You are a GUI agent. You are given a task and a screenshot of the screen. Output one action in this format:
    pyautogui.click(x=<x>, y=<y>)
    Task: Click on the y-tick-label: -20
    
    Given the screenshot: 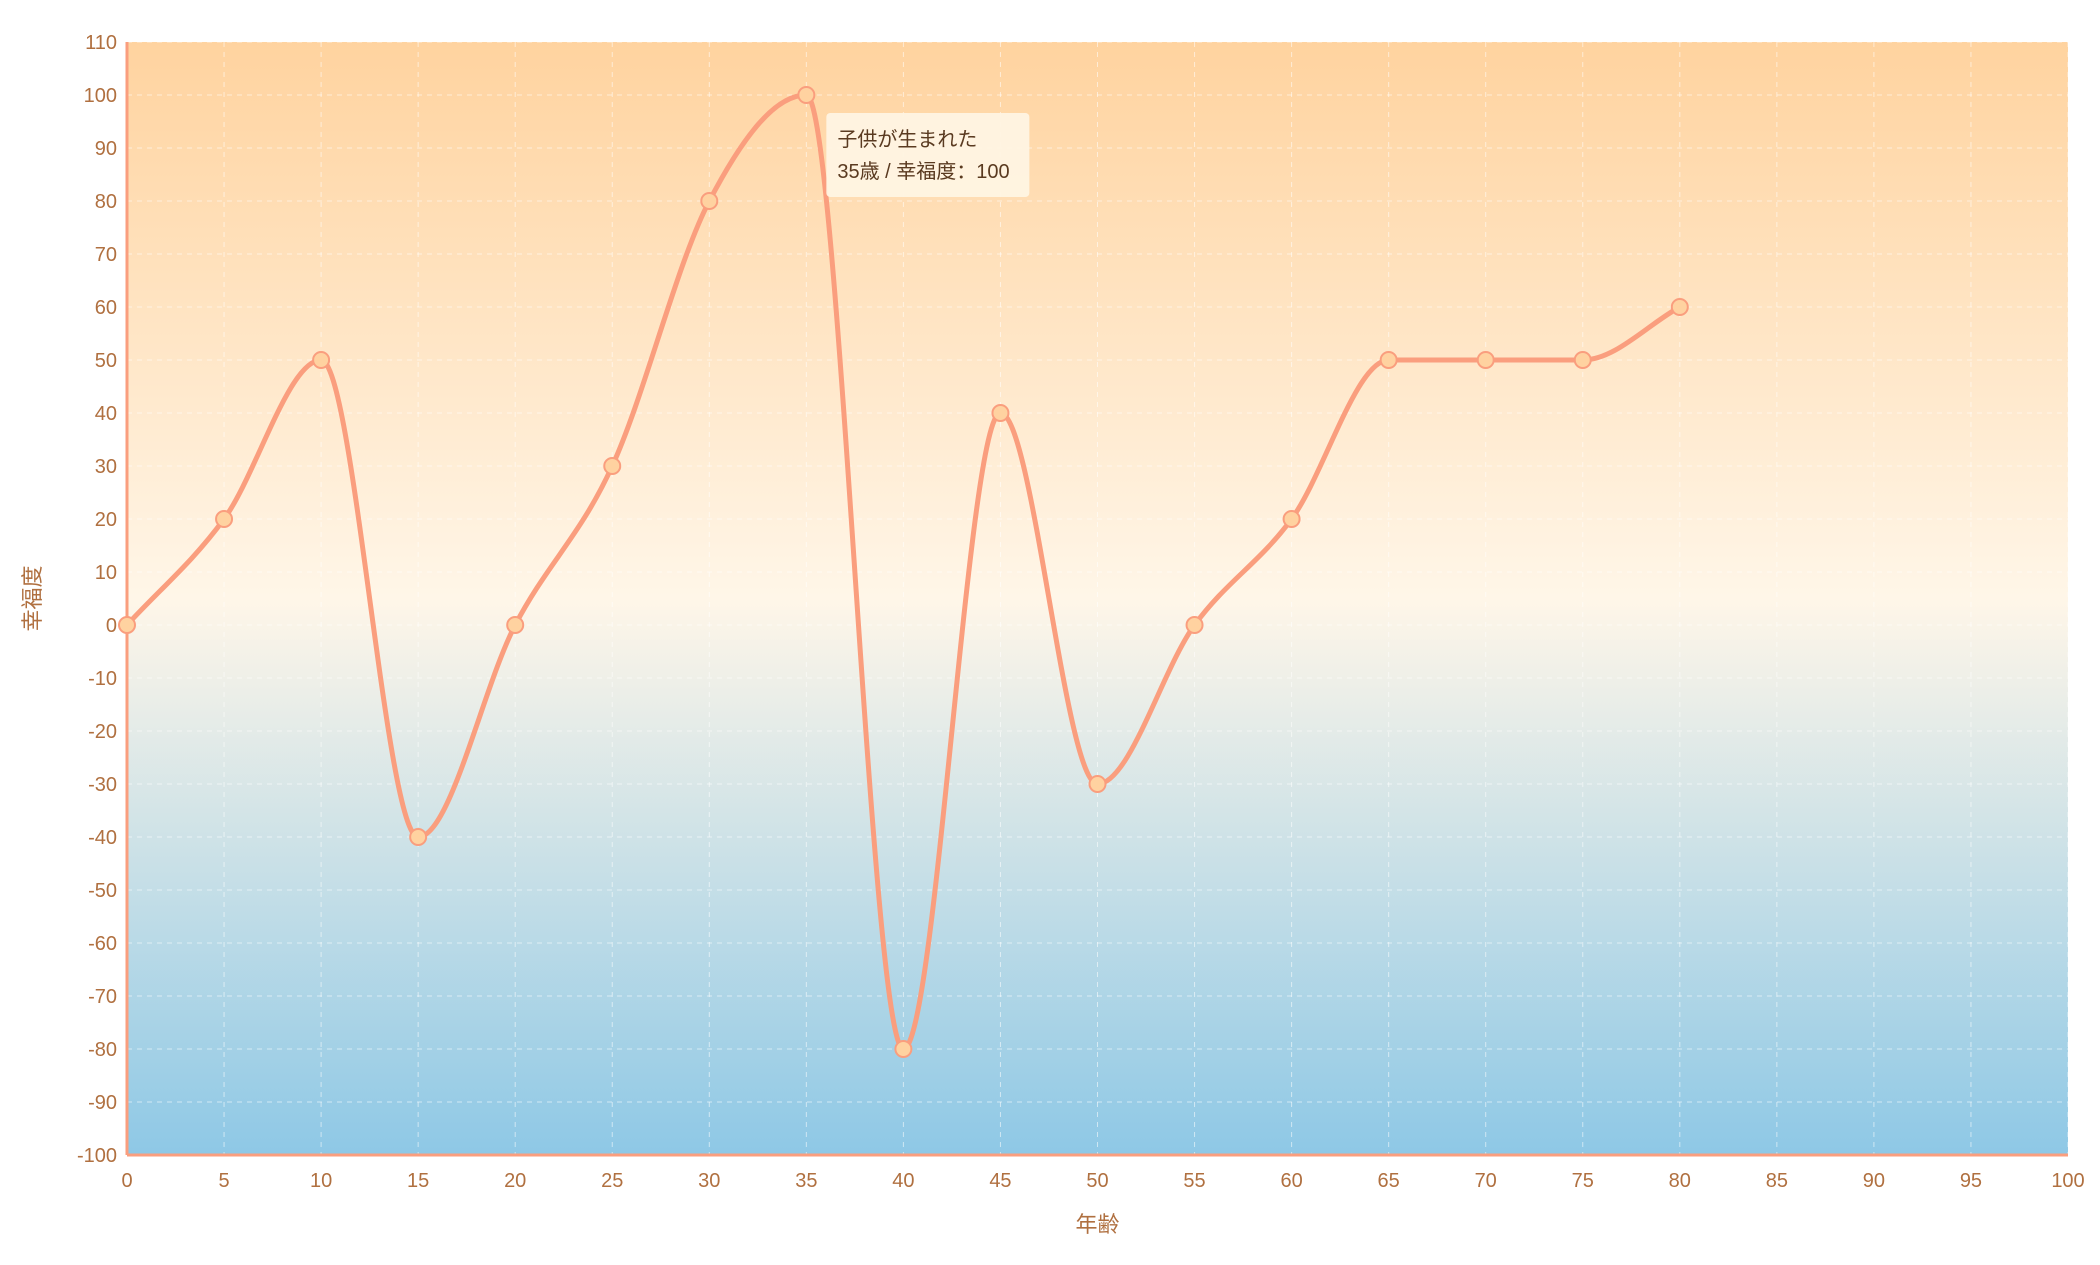 What is the action you would take?
    pyautogui.click(x=102, y=732)
    